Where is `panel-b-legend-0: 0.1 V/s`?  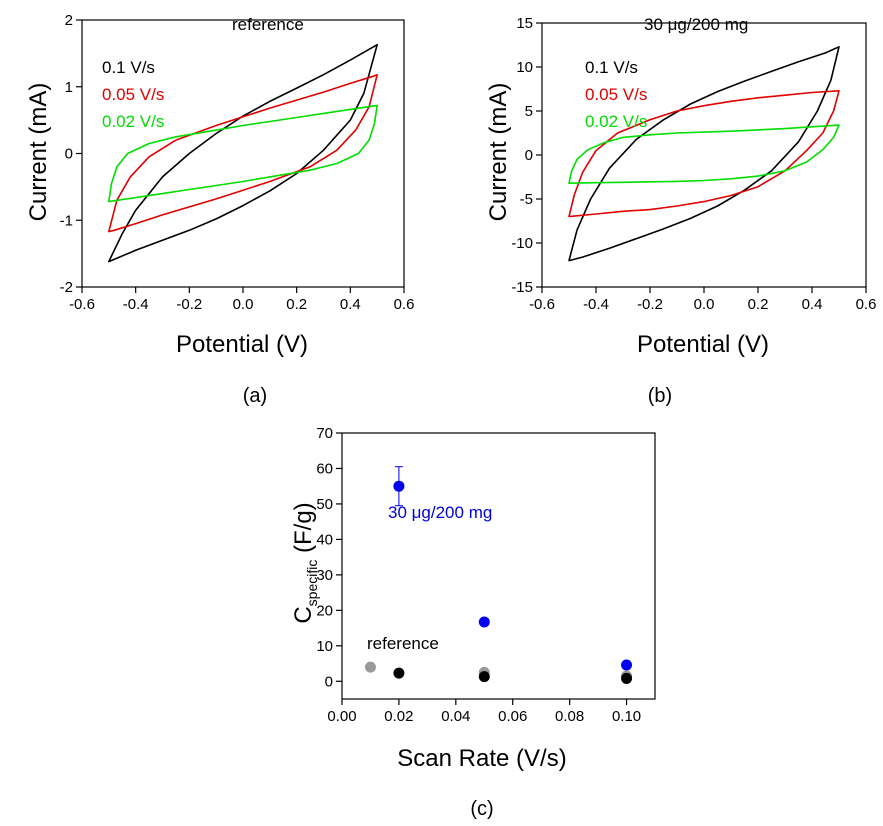
panel-b-legend-0: 0.1 V/s is located at coordinates (611, 67).